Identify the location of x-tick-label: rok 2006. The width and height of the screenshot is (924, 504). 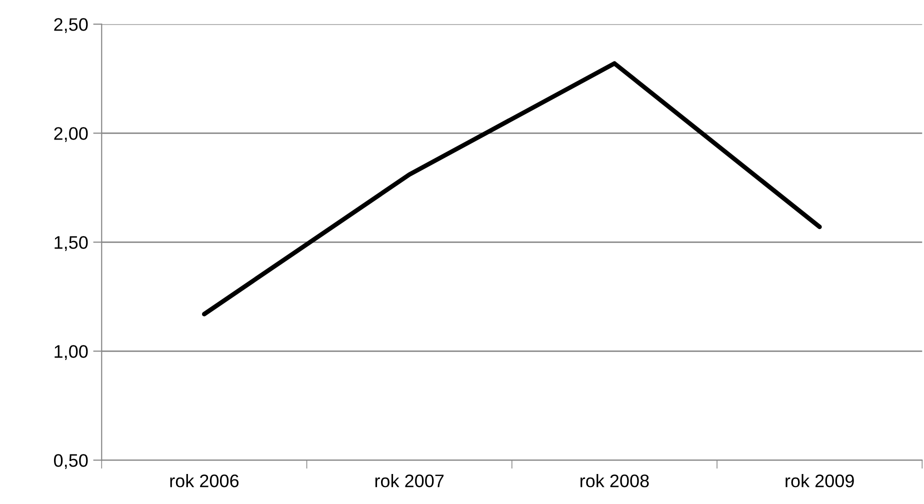
(204, 481).